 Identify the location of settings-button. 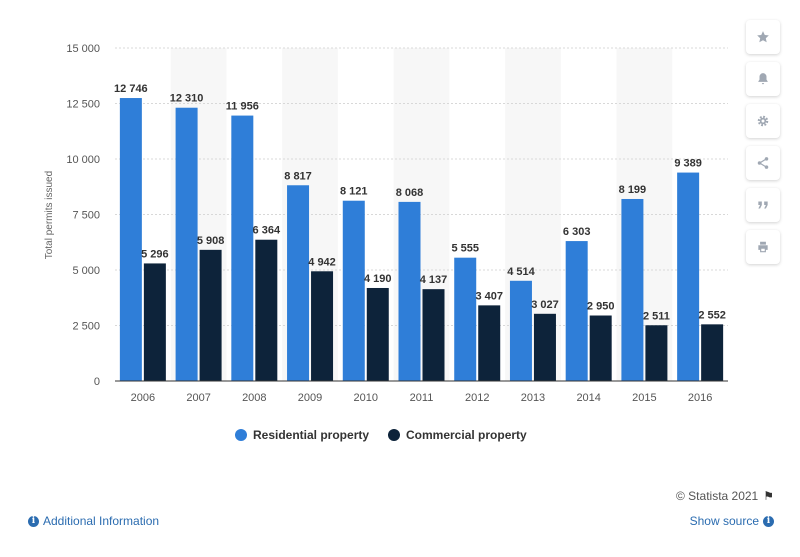
(763, 121).